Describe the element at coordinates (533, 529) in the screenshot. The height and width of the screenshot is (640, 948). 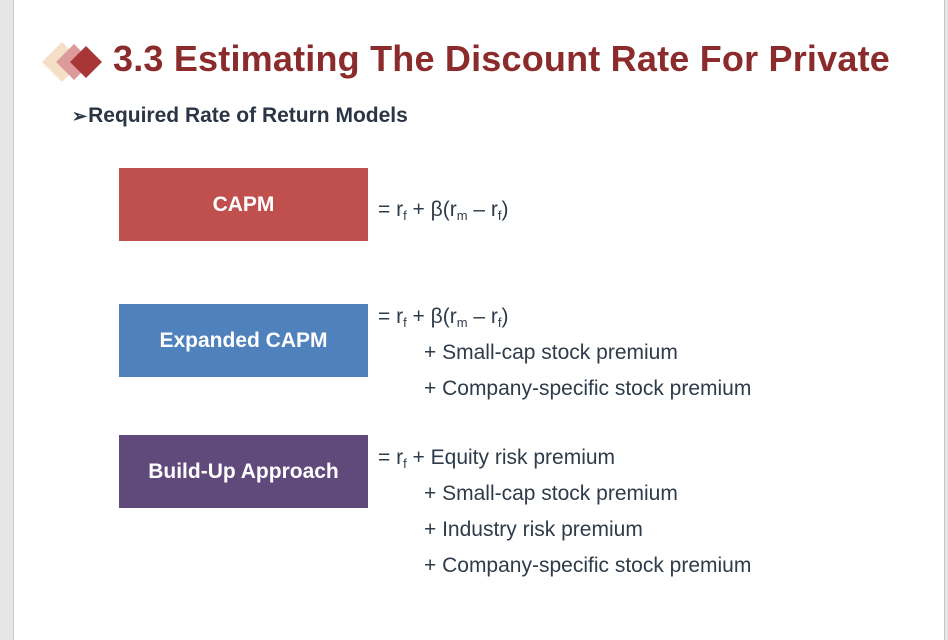
I see `formula-term: + Industry risk premium` at that location.